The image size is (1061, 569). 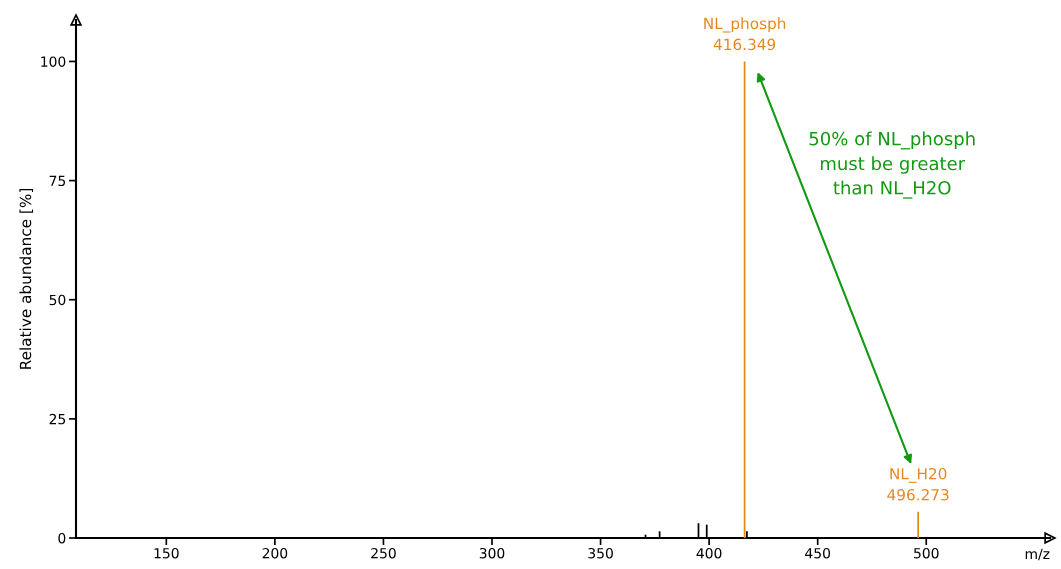 I want to click on x-axis-title: m/z, so click(x=1037, y=554).